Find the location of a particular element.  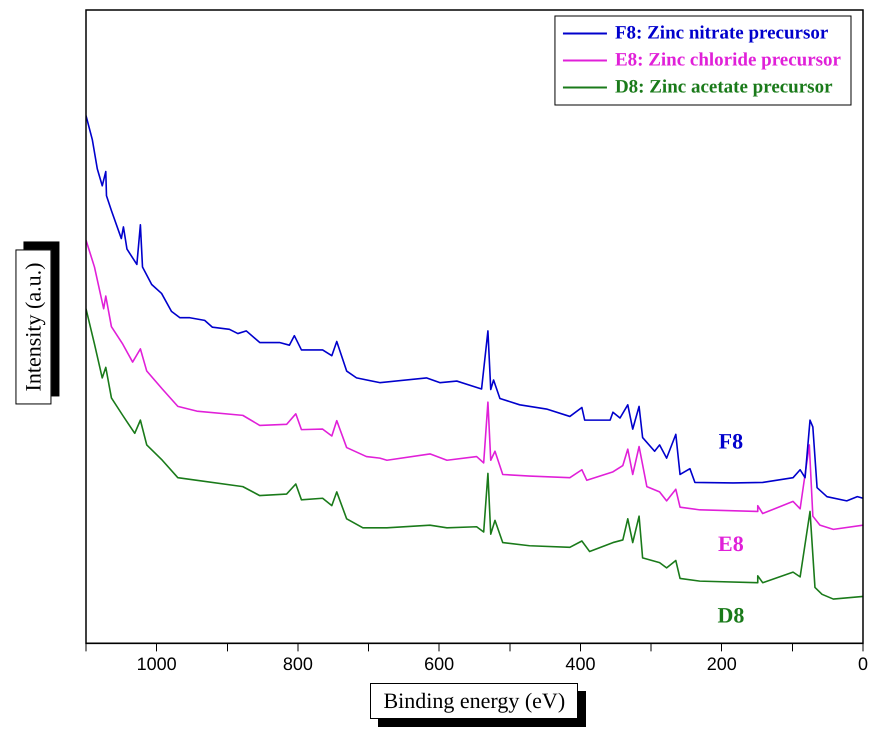

legend-label: E8: Zinc chloride precursor is located at coordinates (728, 59).